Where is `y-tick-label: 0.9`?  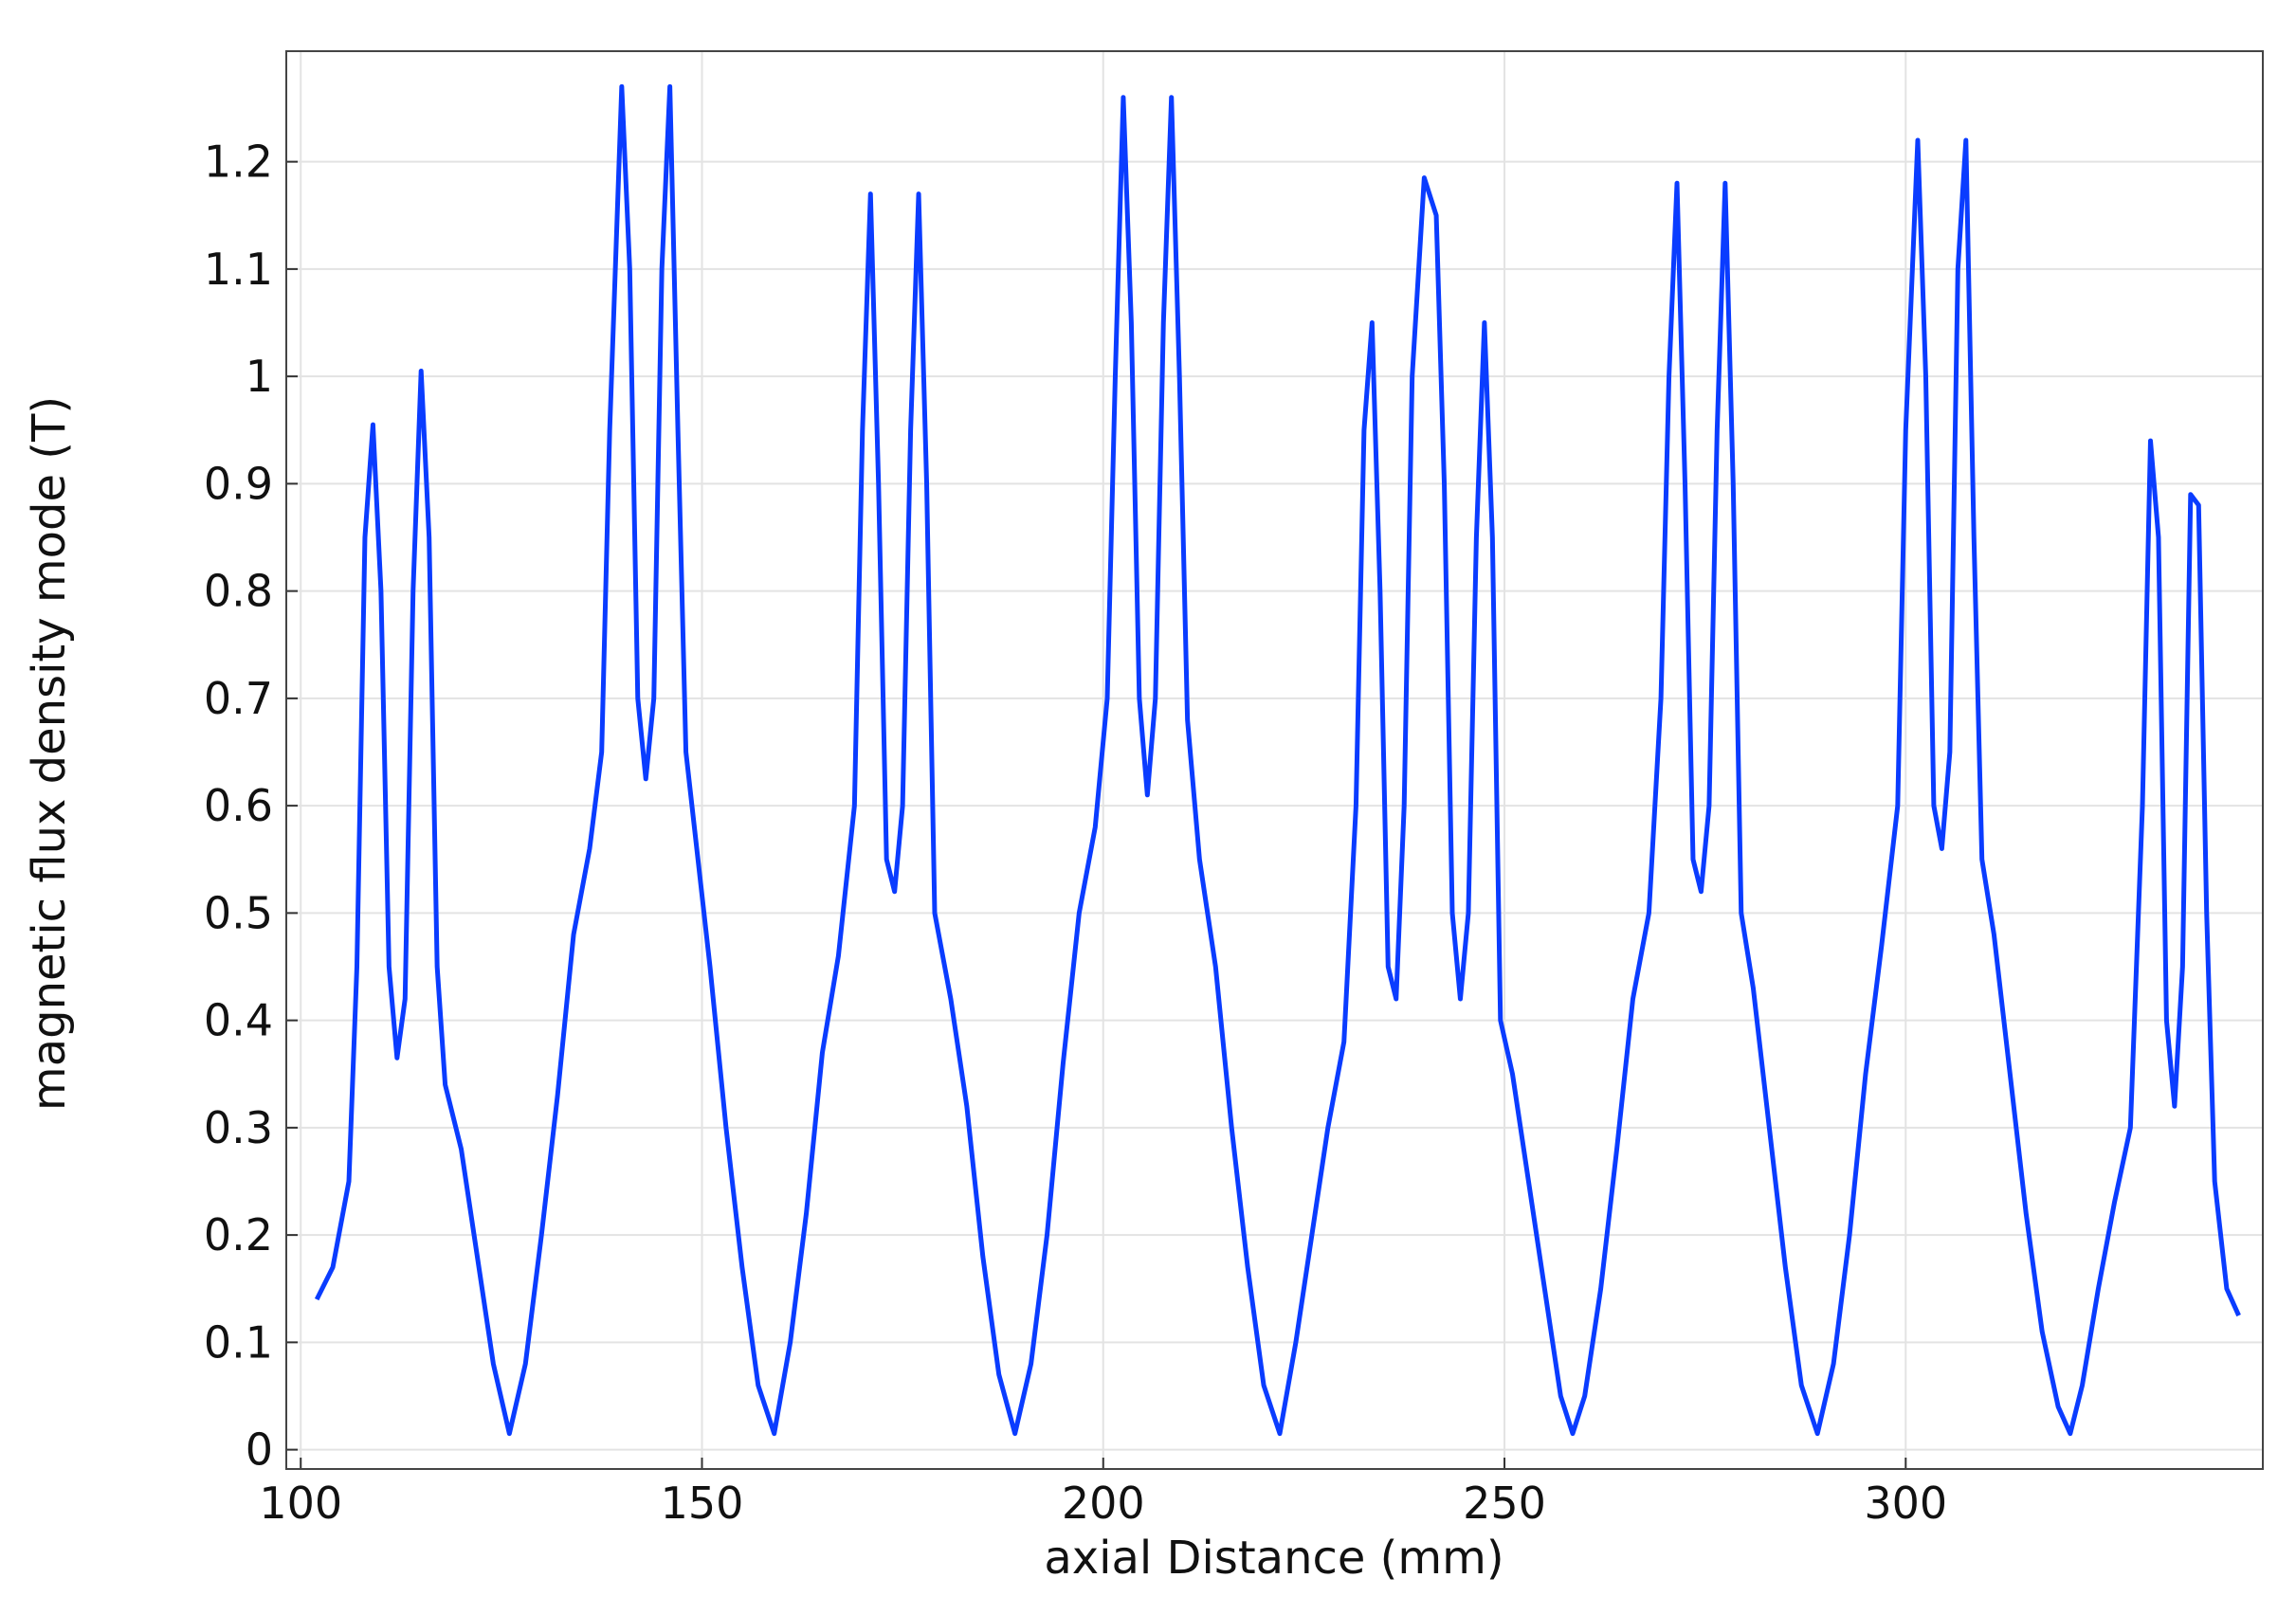 y-tick-label: 0.9 is located at coordinates (238, 483).